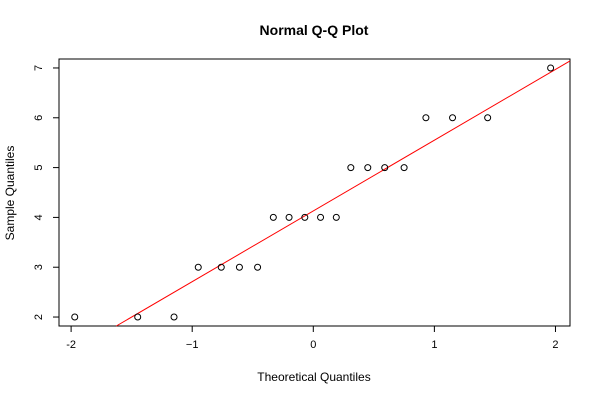  Describe the element at coordinates (71, 345) in the screenshot. I see `x-tick-label: -2` at that location.